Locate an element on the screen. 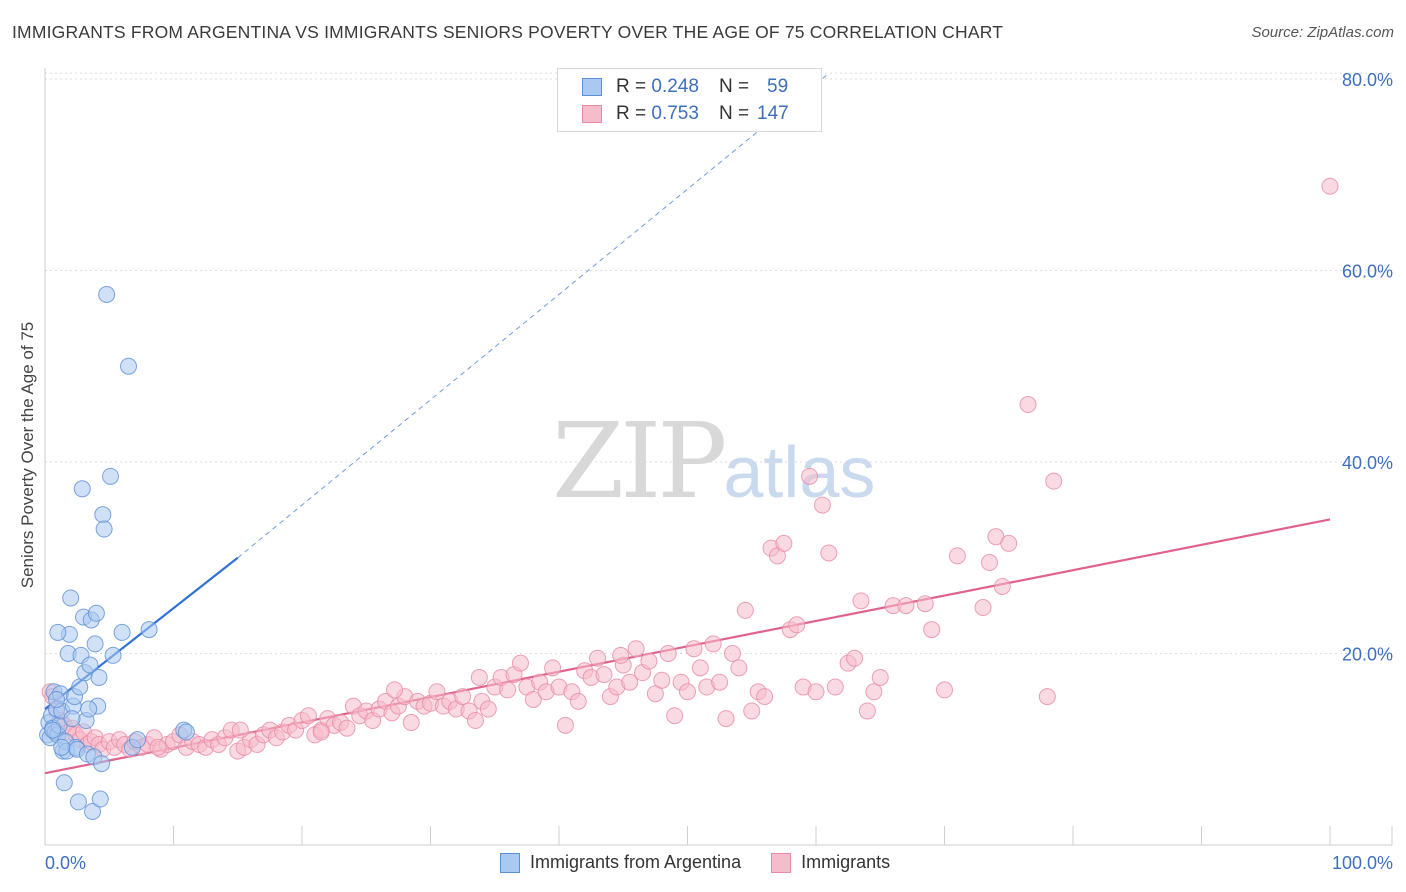 The height and width of the screenshot is (892, 1406). legend-item-immigrants: Immigrants is located at coordinates (830, 862).